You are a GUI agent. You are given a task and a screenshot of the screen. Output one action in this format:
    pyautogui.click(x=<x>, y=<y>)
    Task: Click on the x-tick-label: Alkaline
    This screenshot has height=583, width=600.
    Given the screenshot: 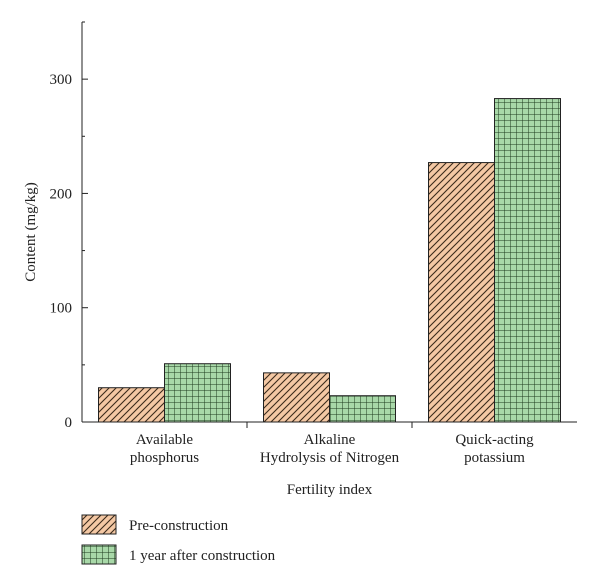 What is the action you would take?
    pyautogui.click(x=330, y=440)
    